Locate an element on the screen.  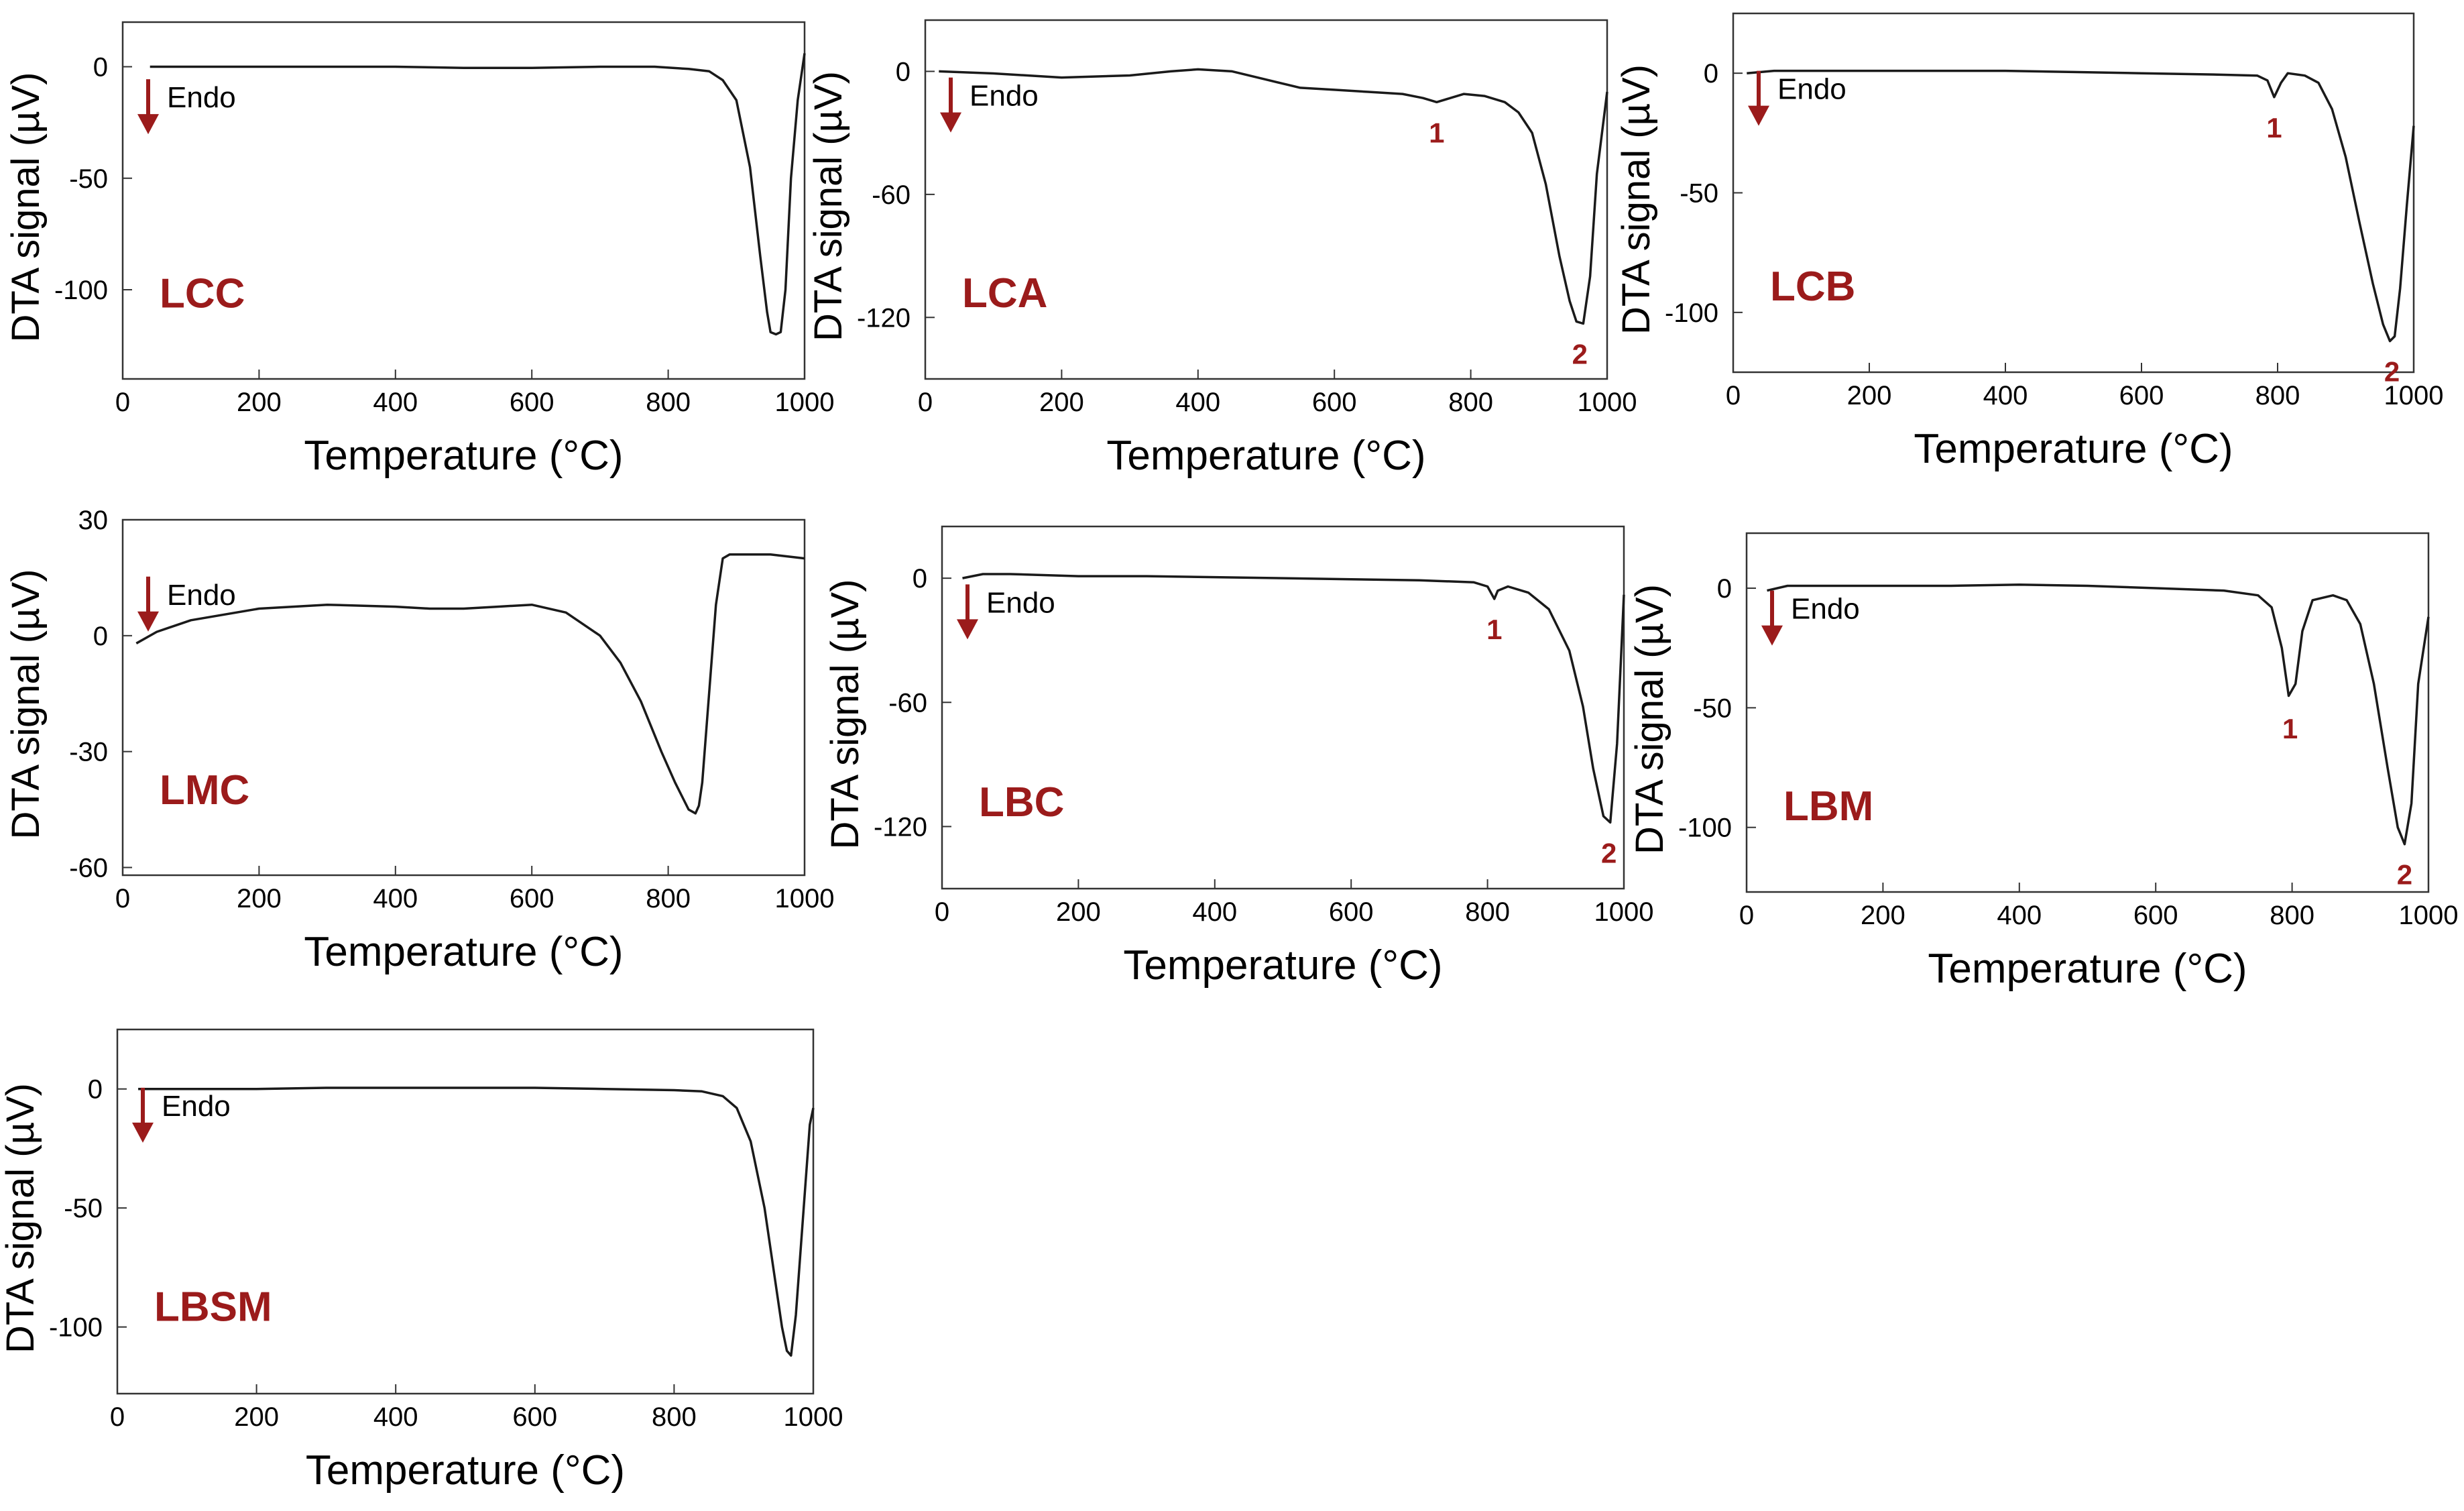
sample-label: LCB is located at coordinates (1812, 287).